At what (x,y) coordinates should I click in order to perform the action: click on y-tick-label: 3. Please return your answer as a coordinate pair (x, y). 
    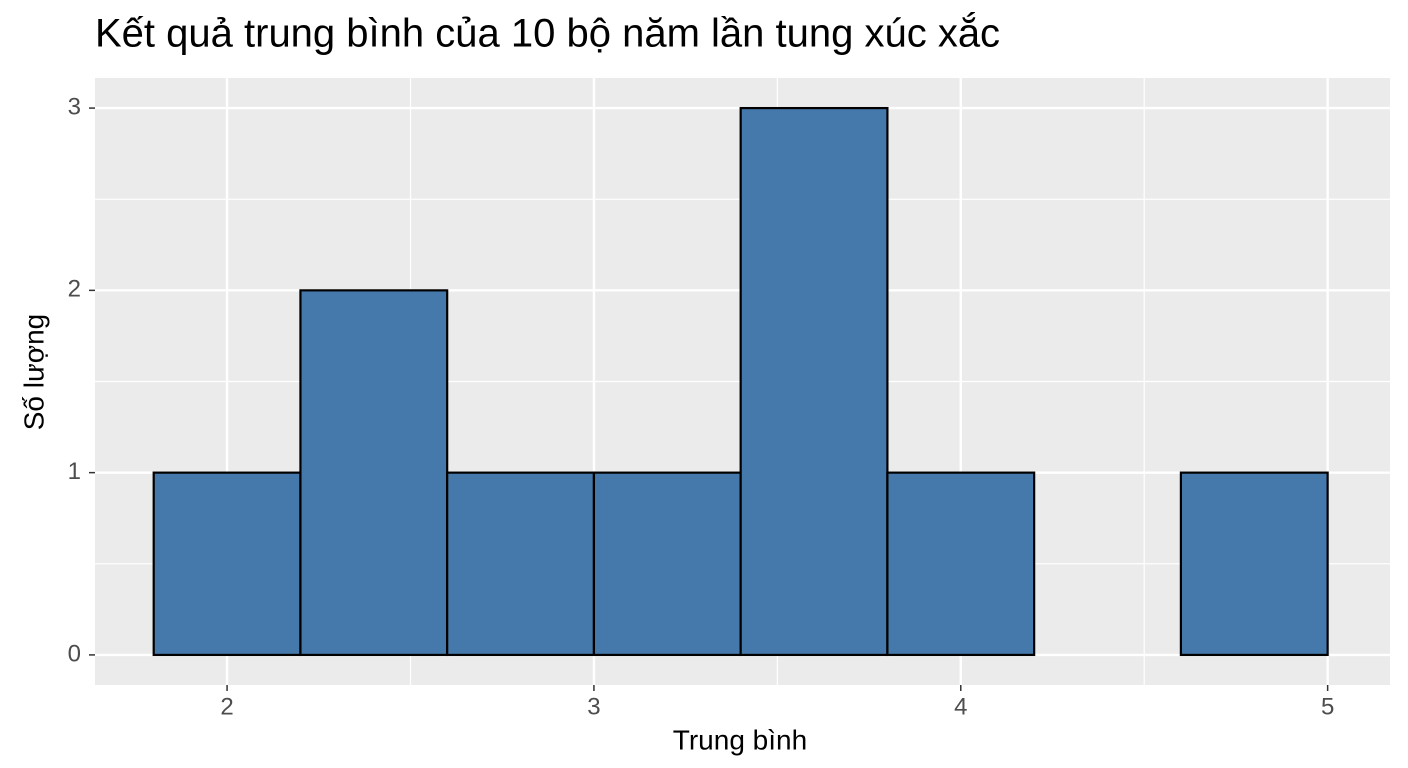
    Looking at the image, I should click on (74, 106).